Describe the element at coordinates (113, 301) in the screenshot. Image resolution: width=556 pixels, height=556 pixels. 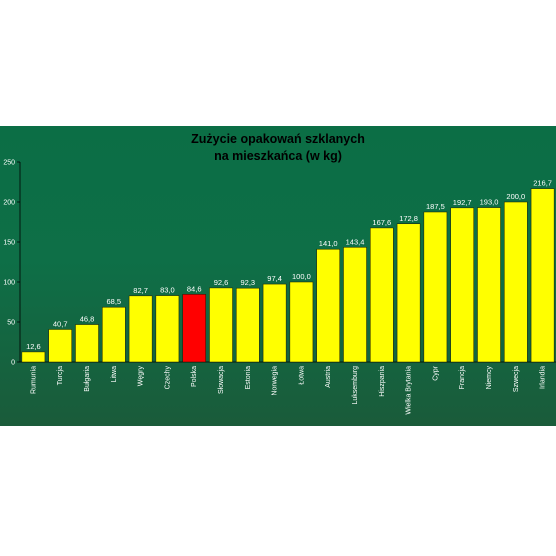
I see `data-label-3: 68,5` at that location.